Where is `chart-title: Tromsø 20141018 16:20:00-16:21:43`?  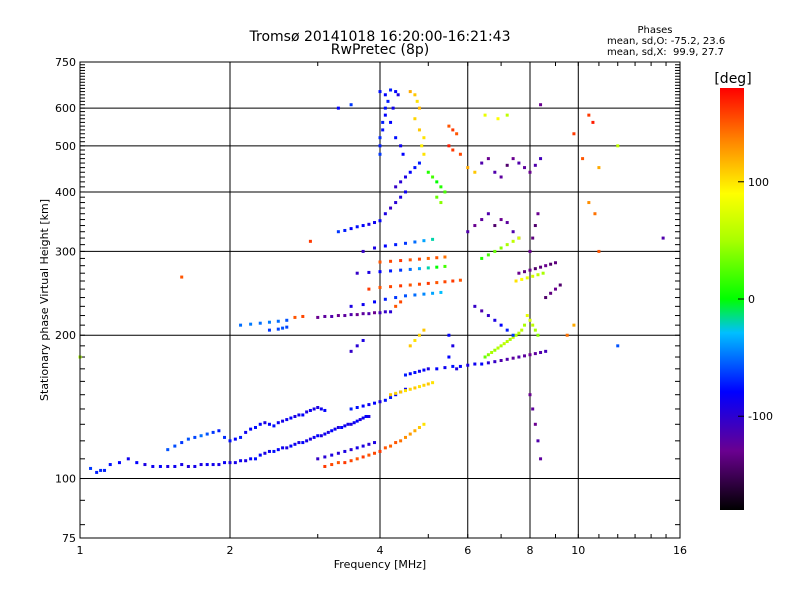
chart-title: Tromsø 20141018 16:20:00-16:21:43 is located at coordinates (380, 37).